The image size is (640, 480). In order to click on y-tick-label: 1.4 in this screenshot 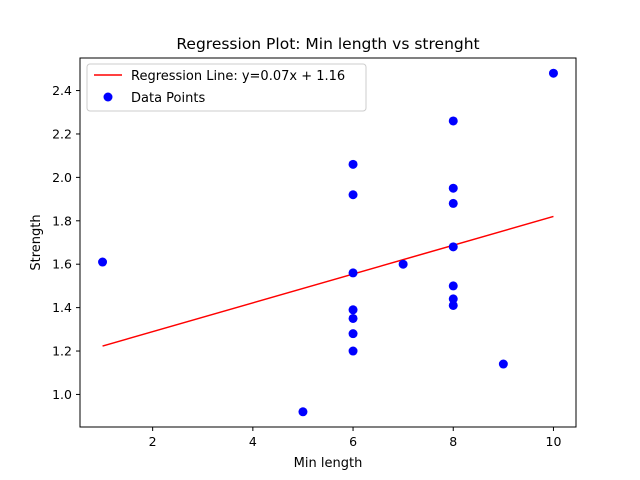, I will do `click(62, 307)`.